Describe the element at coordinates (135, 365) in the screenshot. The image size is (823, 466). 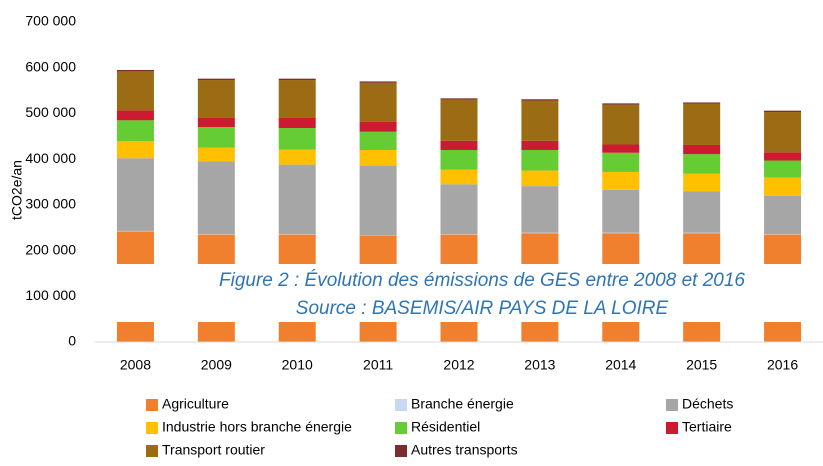
I see `x-tick-label: 2008` at that location.